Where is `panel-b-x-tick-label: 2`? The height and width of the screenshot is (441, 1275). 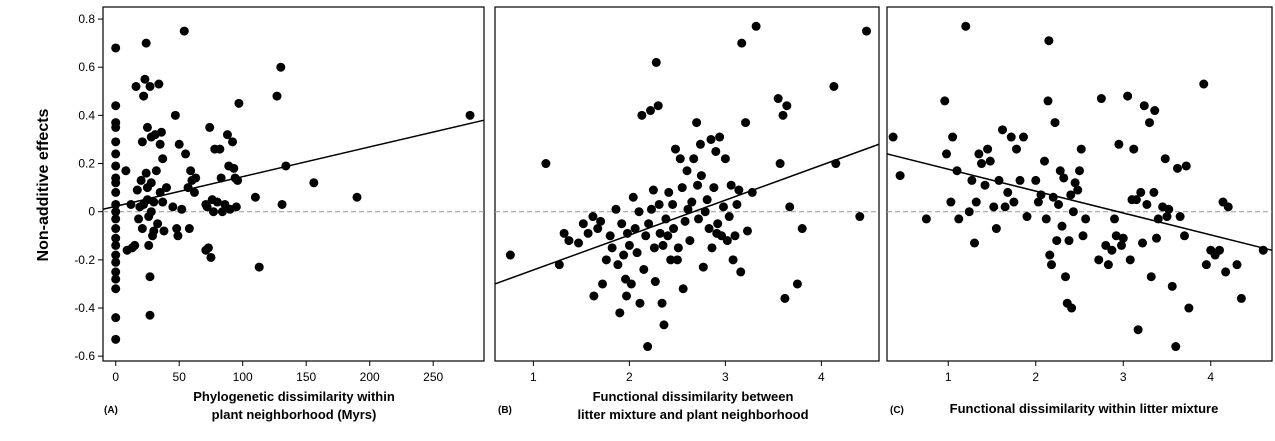
panel-b-x-tick-label: 2 is located at coordinates (629, 377).